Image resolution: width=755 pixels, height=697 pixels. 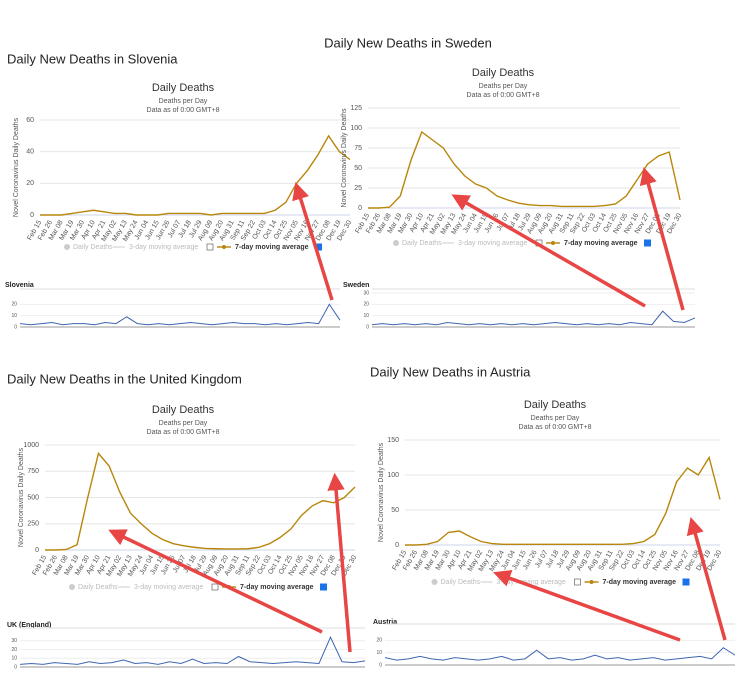 I want to click on heading: Daily New Deaths in the United Kingdom, so click(x=124, y=378).